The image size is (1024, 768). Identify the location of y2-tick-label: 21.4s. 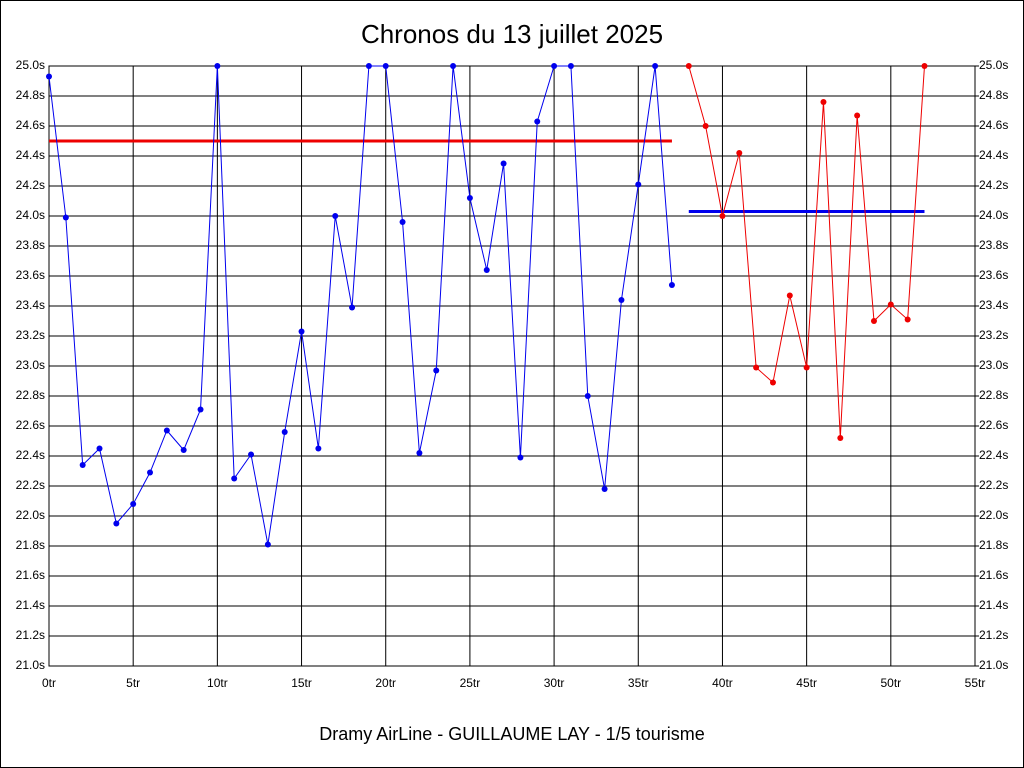
(993, 605).